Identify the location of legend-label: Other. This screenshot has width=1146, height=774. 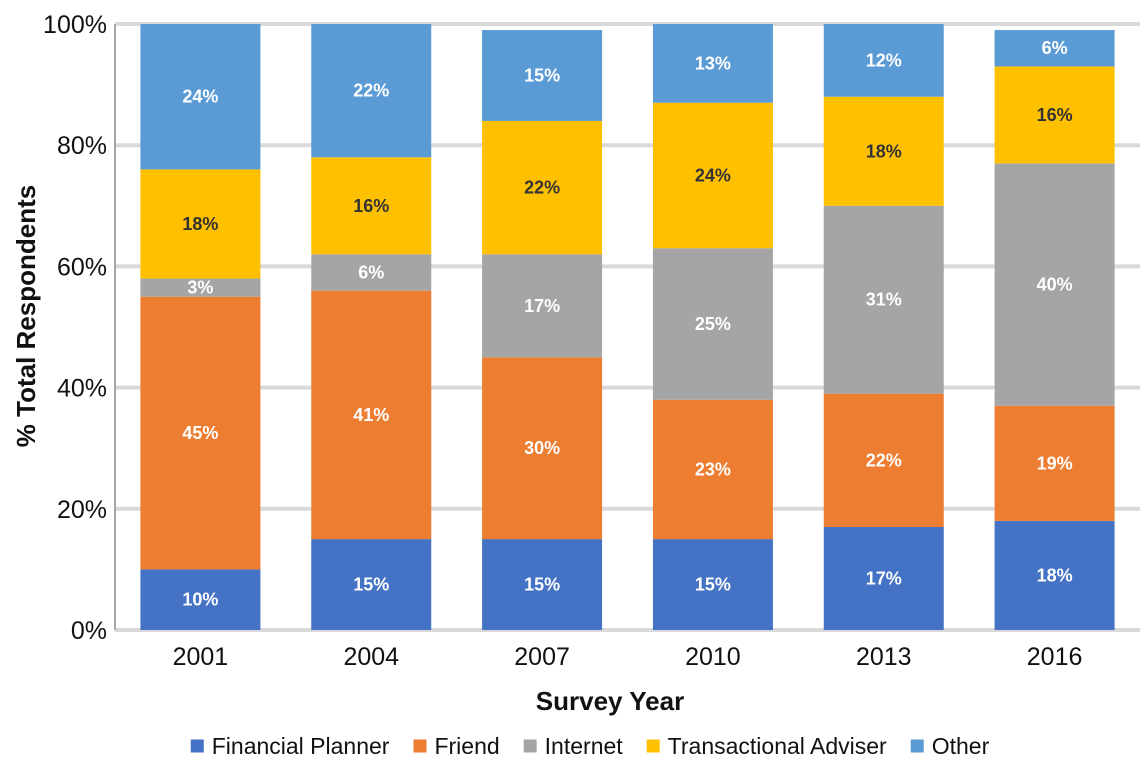
(961, 746).